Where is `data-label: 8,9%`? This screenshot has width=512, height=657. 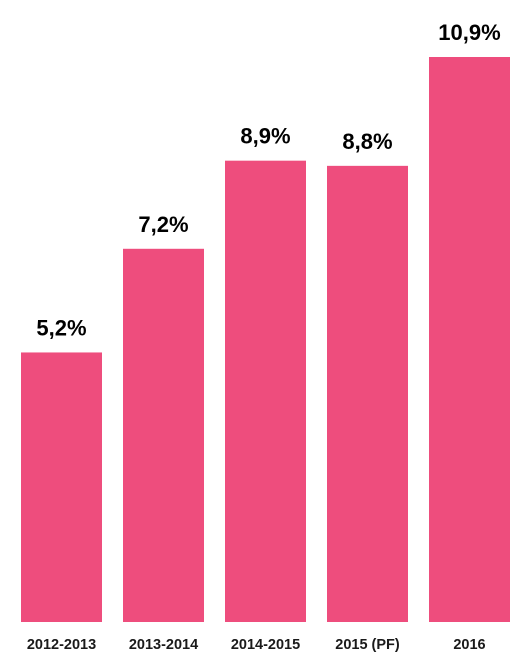
data-label: 8,9% is located at coordinates (265, 136).